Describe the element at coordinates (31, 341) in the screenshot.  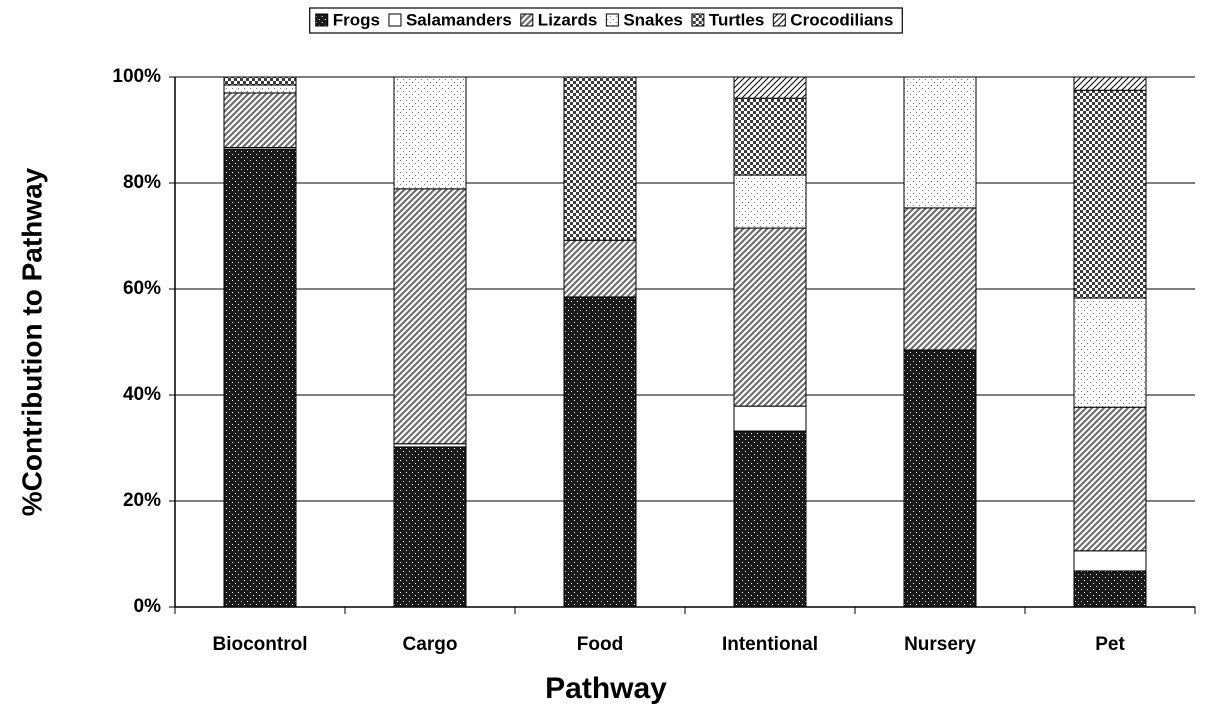
I see `y-axis-label: %Contribution to Pathway` at that location.